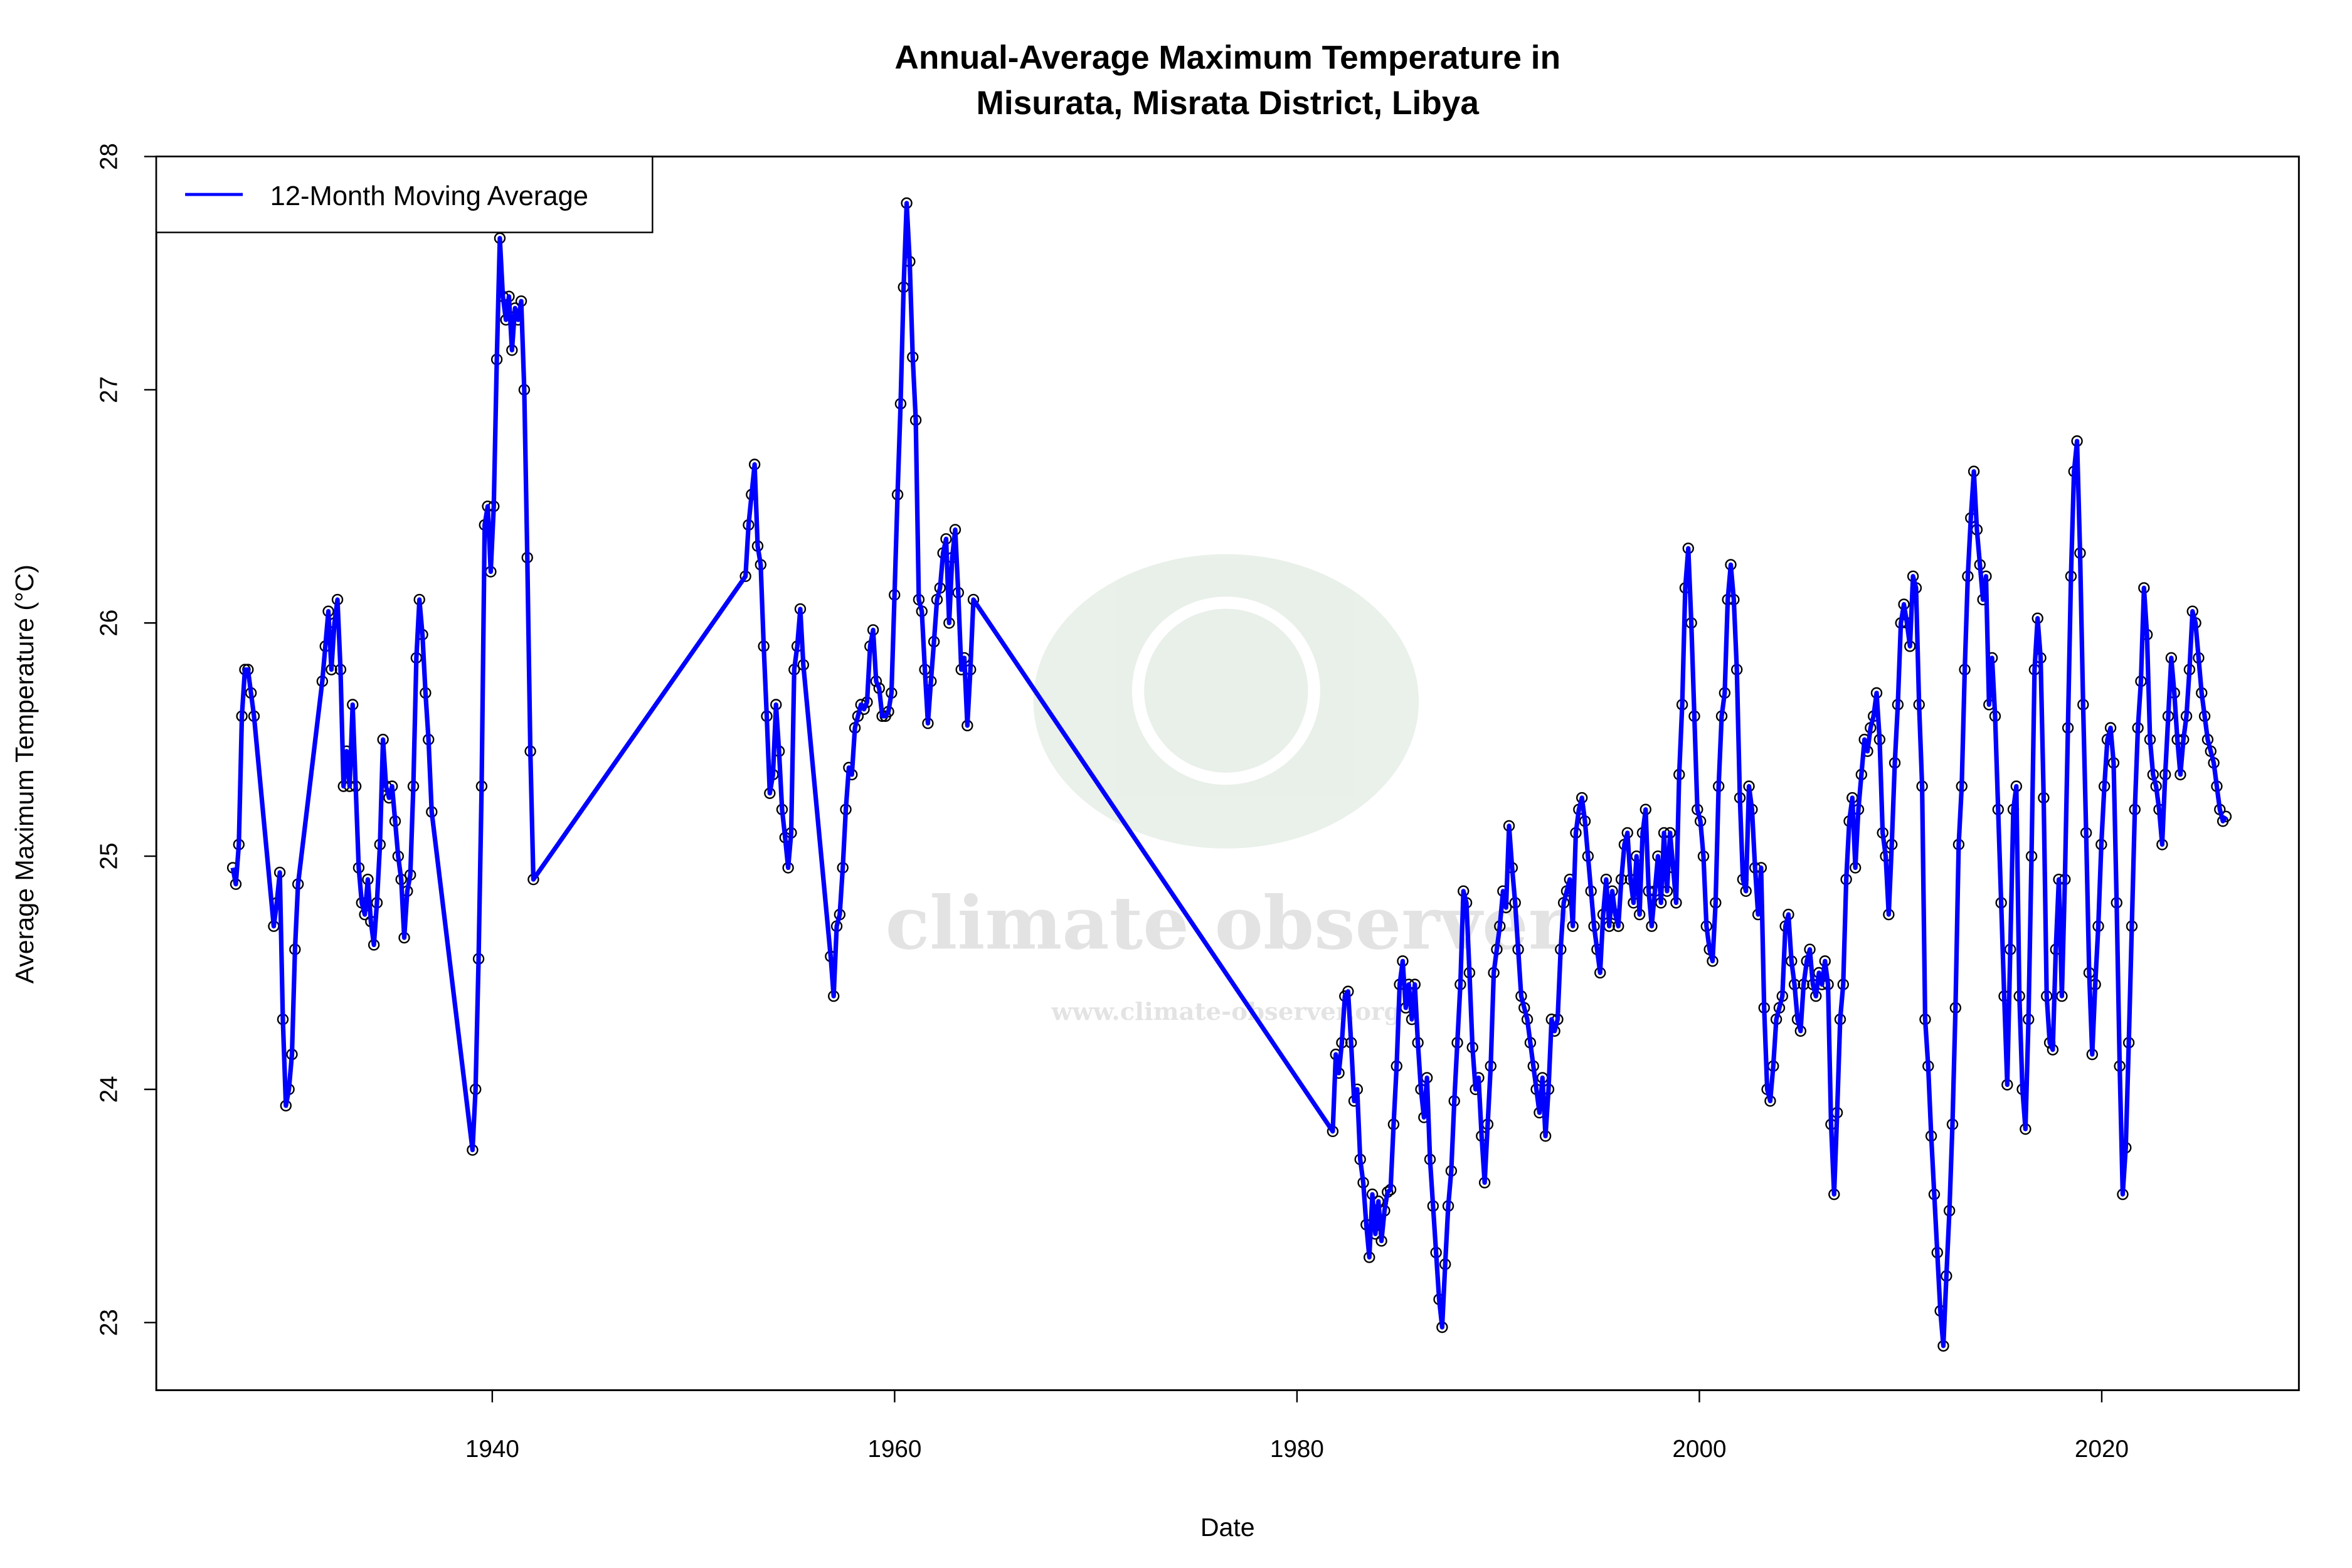 This screenshot has height=1568, width=2352. What do you see at coordinates (108, 389) in the screenshot?
I see `y-tick-label: 27` at bounding box center [108, 389].